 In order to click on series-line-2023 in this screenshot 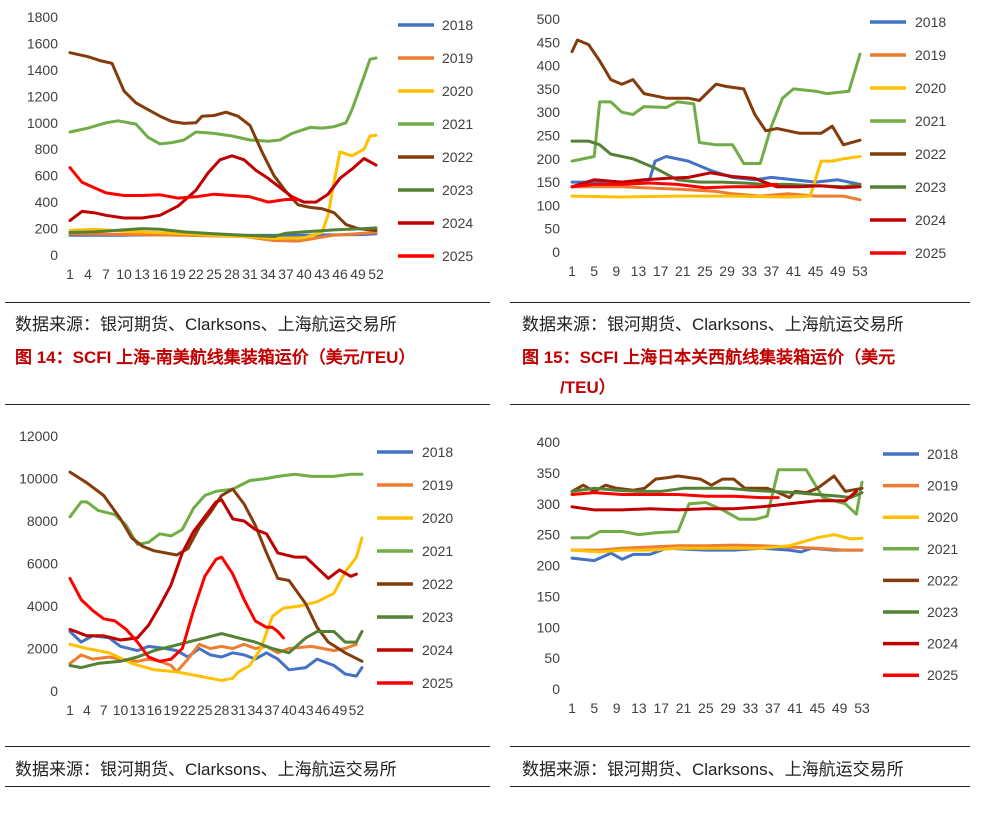, I will do `click(223, 232)`.